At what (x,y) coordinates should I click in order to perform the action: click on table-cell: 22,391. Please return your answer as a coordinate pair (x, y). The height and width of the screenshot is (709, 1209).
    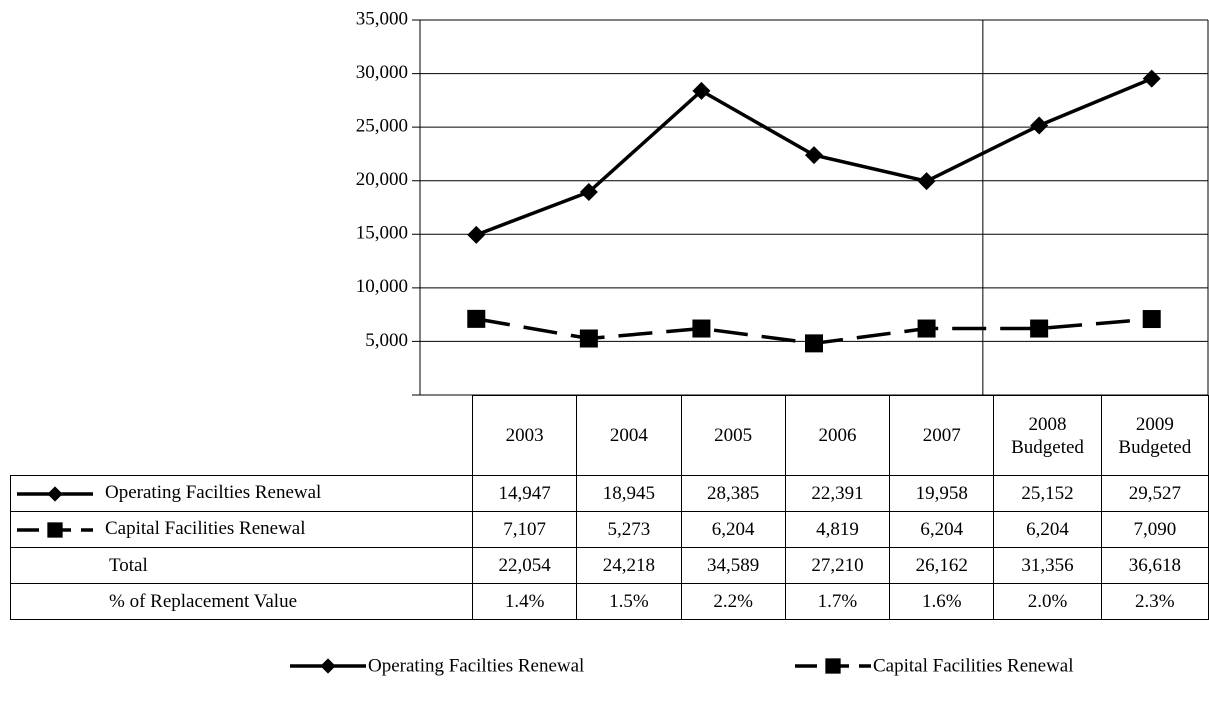
    Looking at the image, I should click on (837, 493).